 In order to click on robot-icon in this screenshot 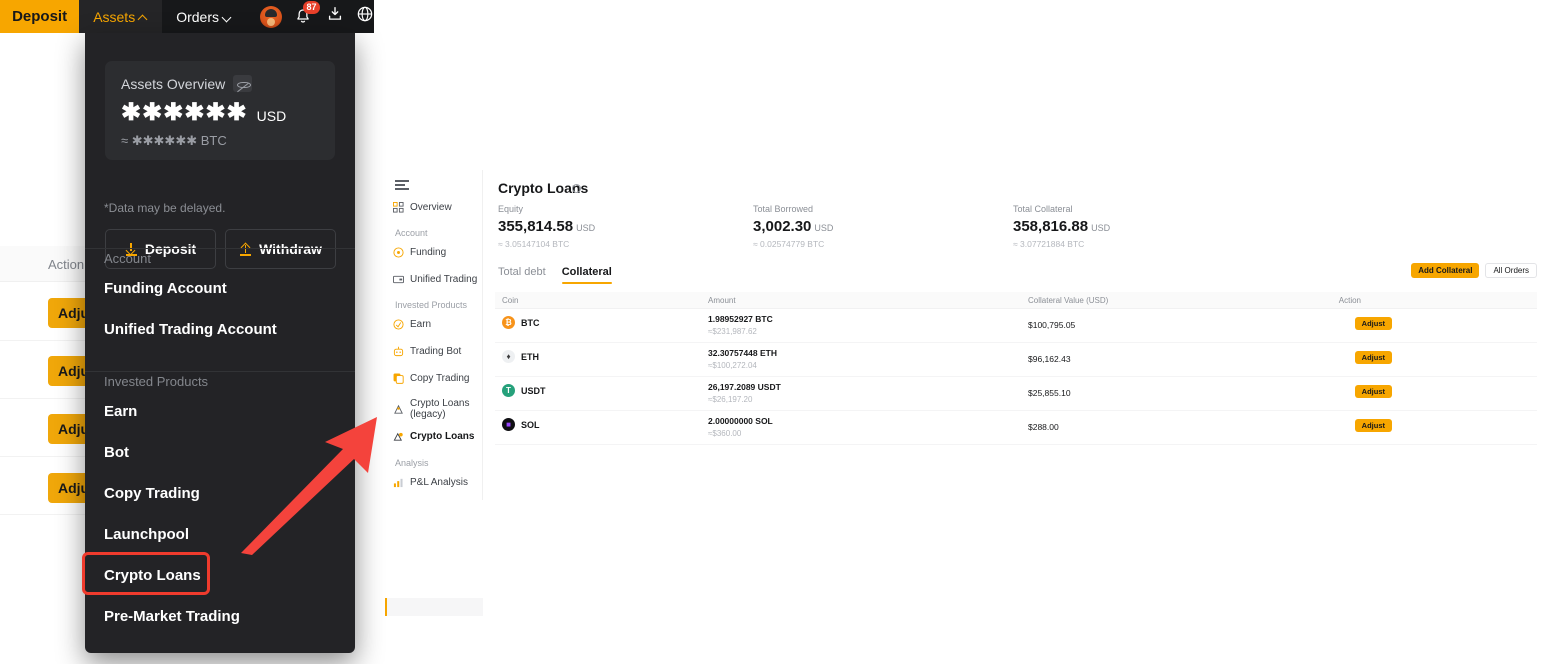, I will do `click(398, 351)`.